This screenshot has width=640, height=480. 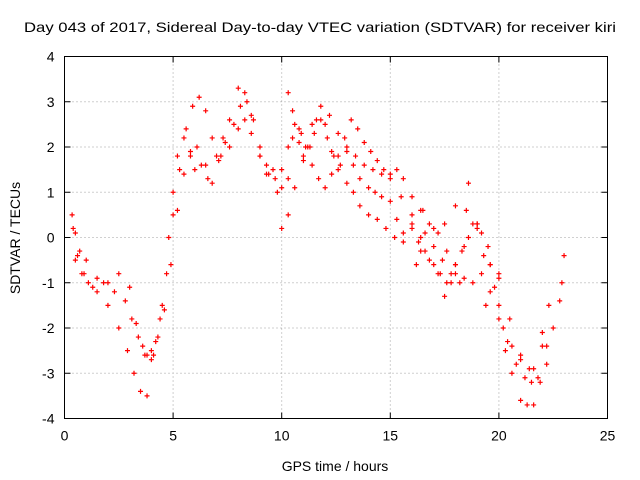 What do you see at coordinates (48, 373) in the screenshot?
I see `y-tick-label-1: -3` at bounding box center [48, 373].